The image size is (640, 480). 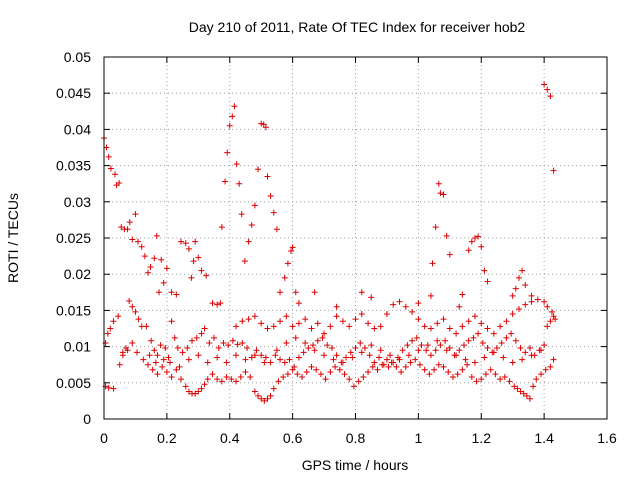 What do you see at coordinates (104, 438) in the screenshot?
I see `x-tick-label: 0` at bounding box center [104, 438].